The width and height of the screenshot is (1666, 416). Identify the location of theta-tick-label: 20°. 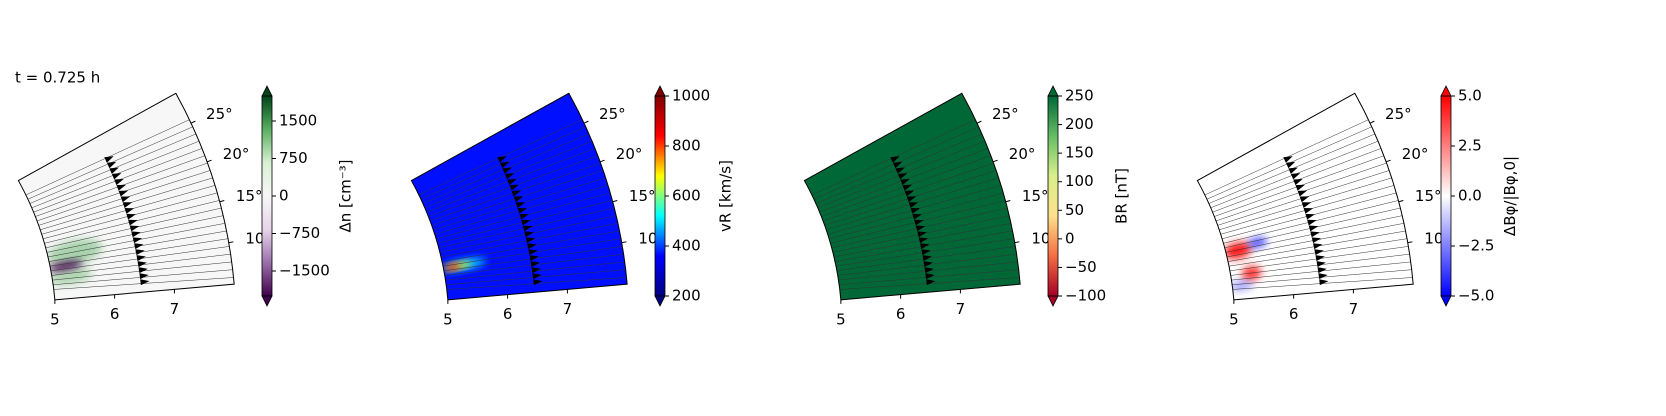
(1022, 154).